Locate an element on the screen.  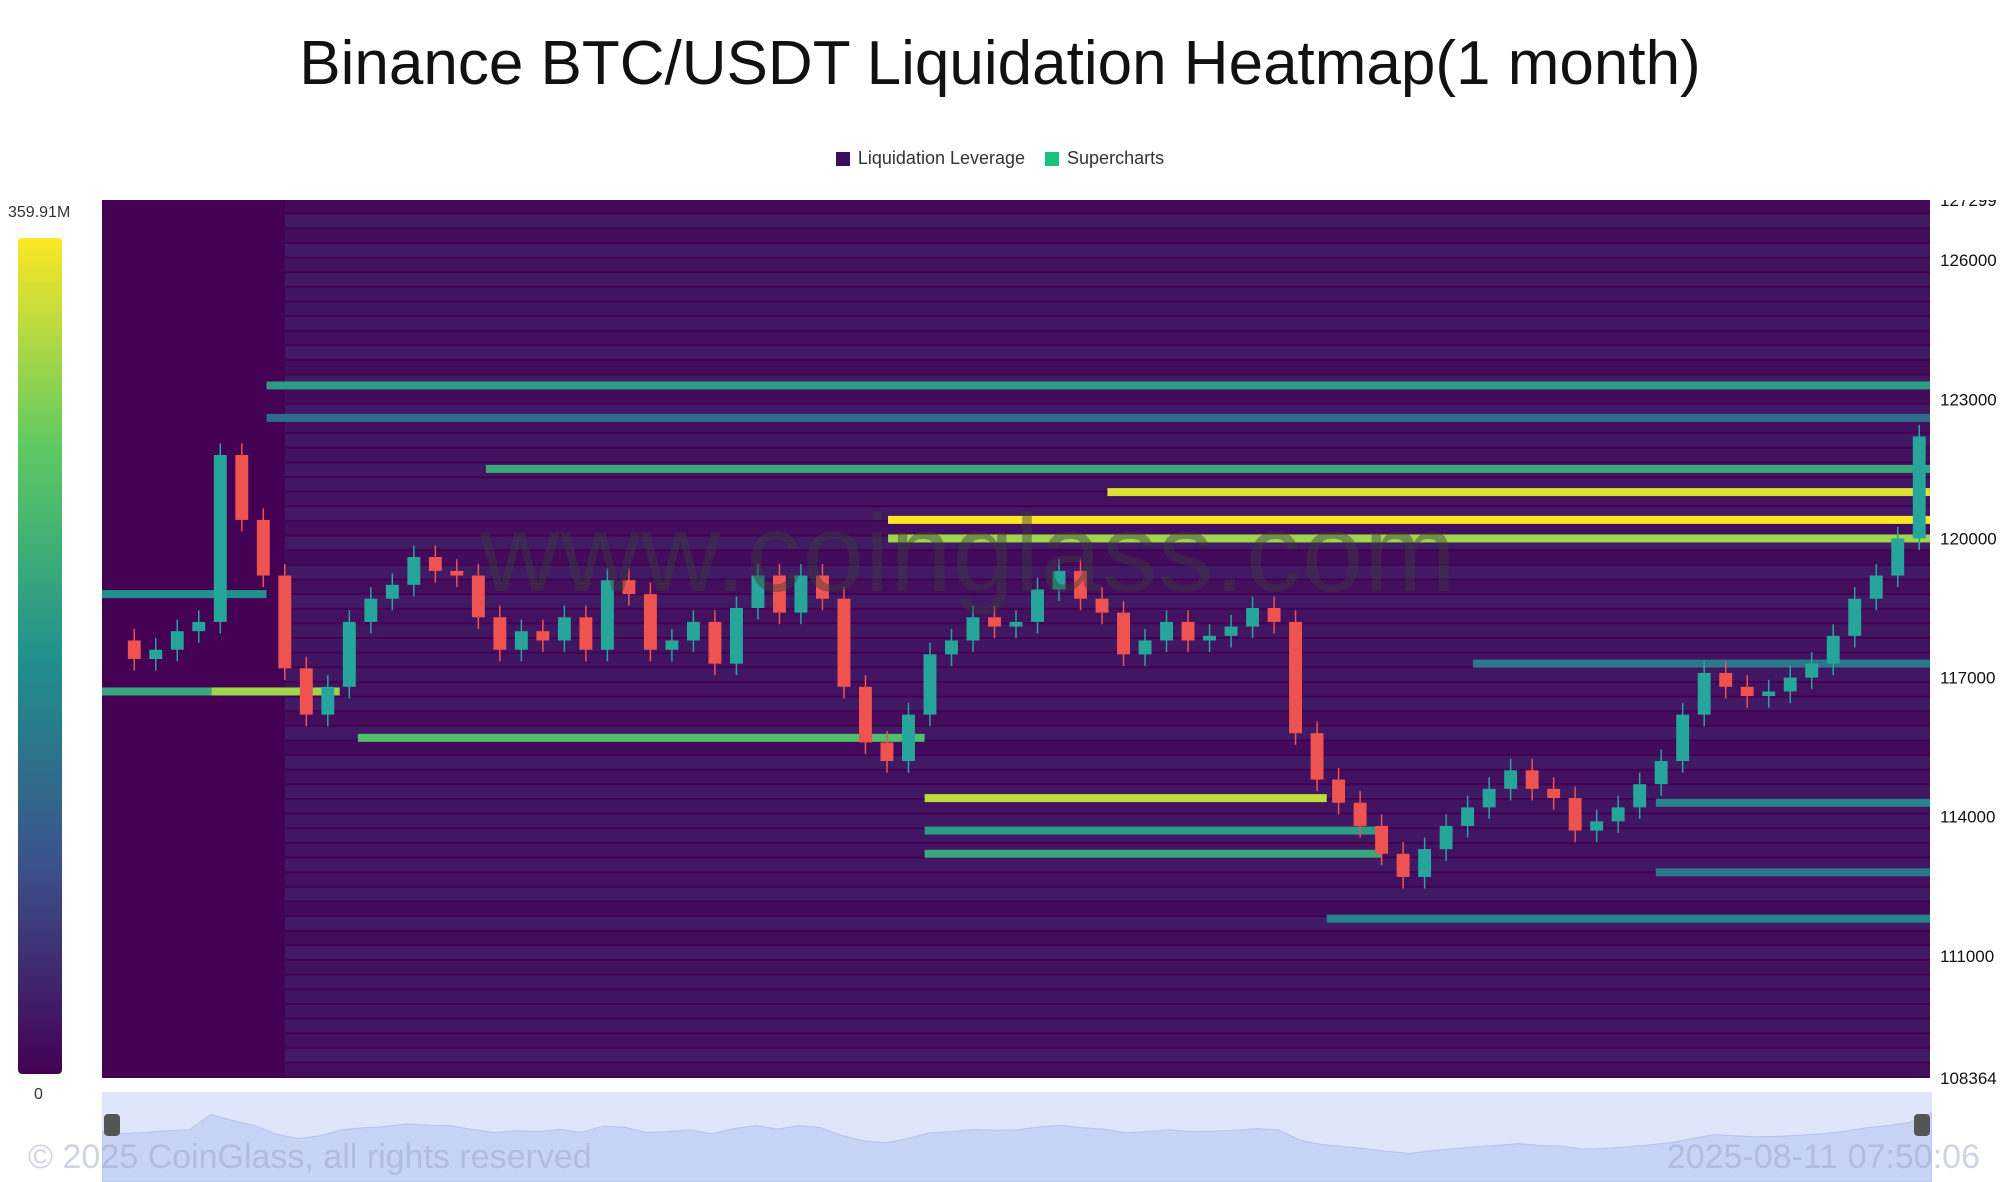
colorbar is located at coordinates (40, 656).